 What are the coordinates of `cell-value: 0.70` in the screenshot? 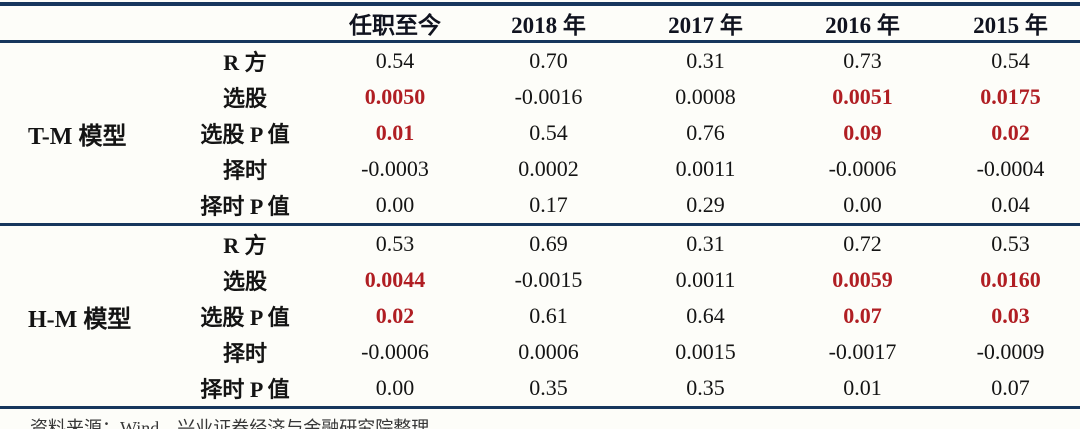 It's located at (548, 60).